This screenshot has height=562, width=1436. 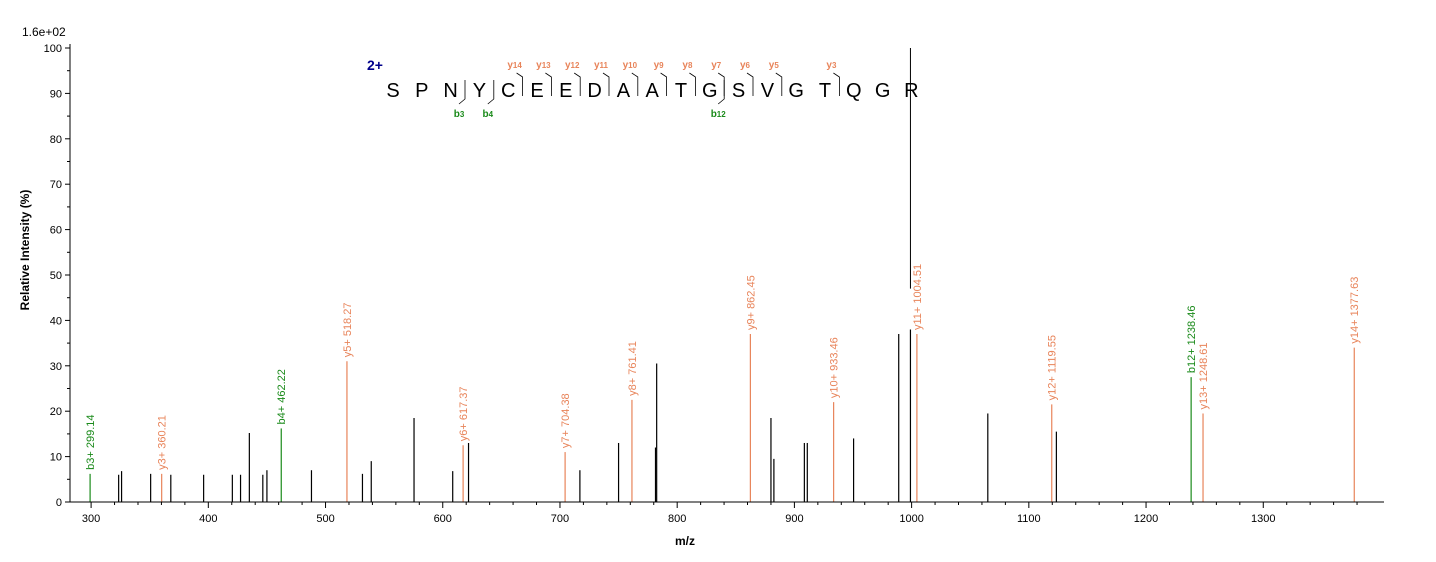 What do you see at coordinates (745, 65) in the screenshot?
I see `y-ion-label: y6` at bounding box center [745, 65].